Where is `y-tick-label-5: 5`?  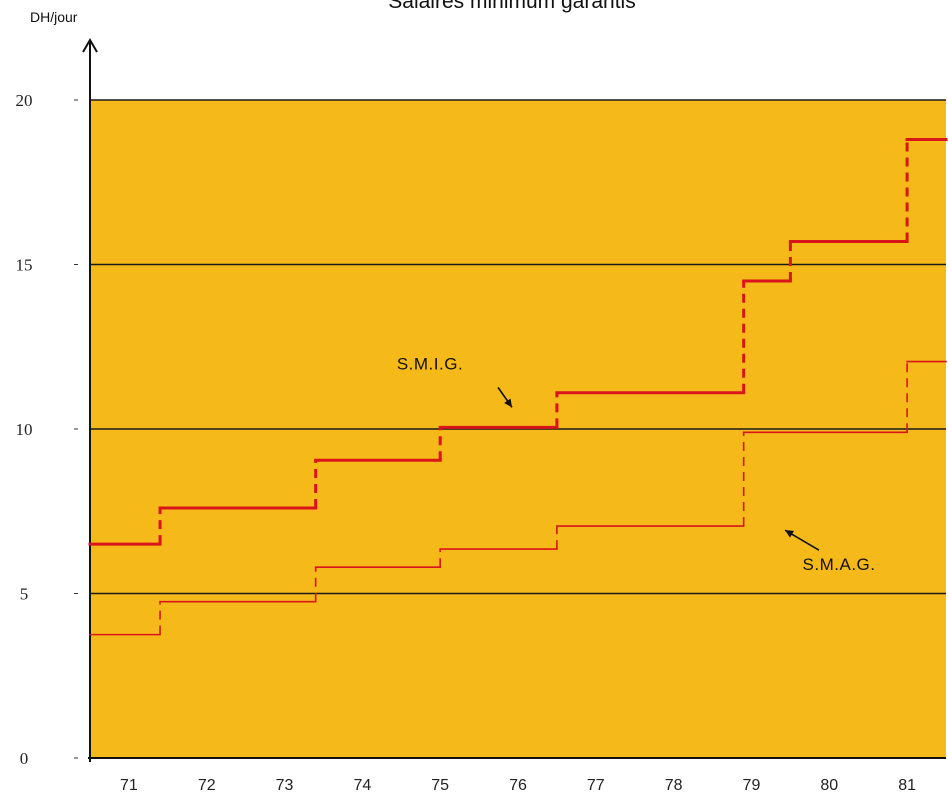 y-tick-label-5: 5 is located at coordinates (24, 594).